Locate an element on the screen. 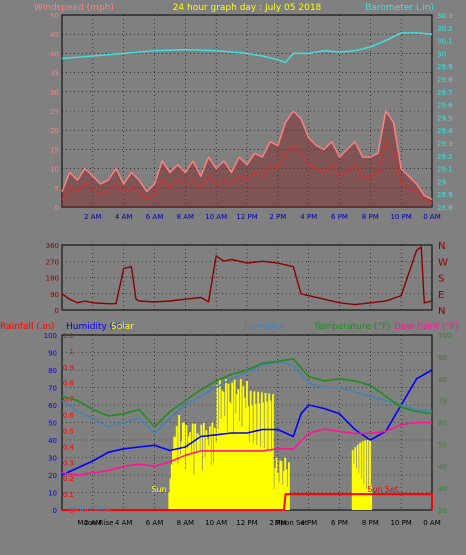 The image size is (466, 555). panel3-label: Dew Point (°F) is located at coordinates (426, 327).